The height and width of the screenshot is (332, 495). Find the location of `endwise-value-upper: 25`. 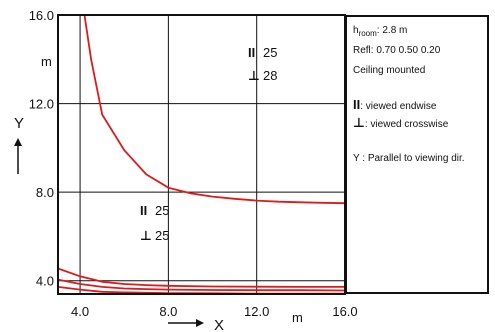

endwise-value-upper: 25 is located at coordinates (270, 52).